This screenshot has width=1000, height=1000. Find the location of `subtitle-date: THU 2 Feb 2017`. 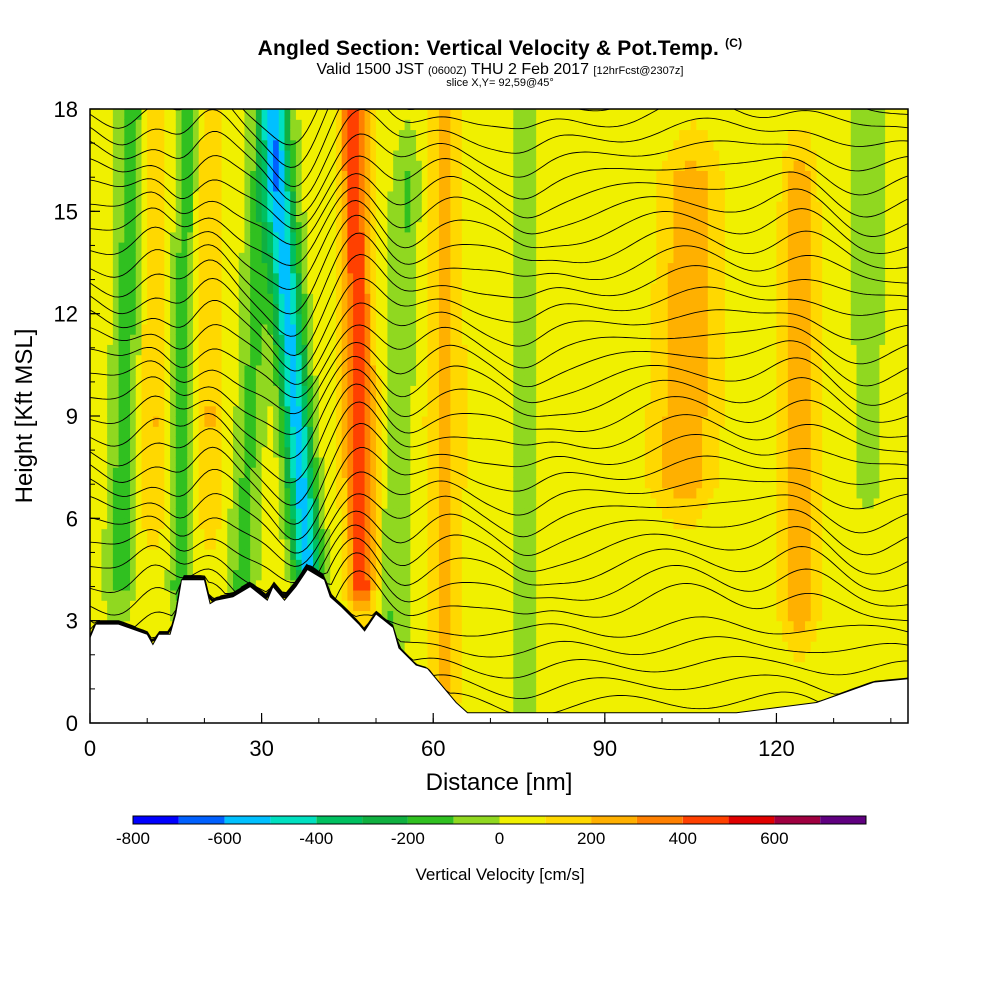

subtitle-date: THU 2 Feb 2017 is located at coordinates (529, 69).